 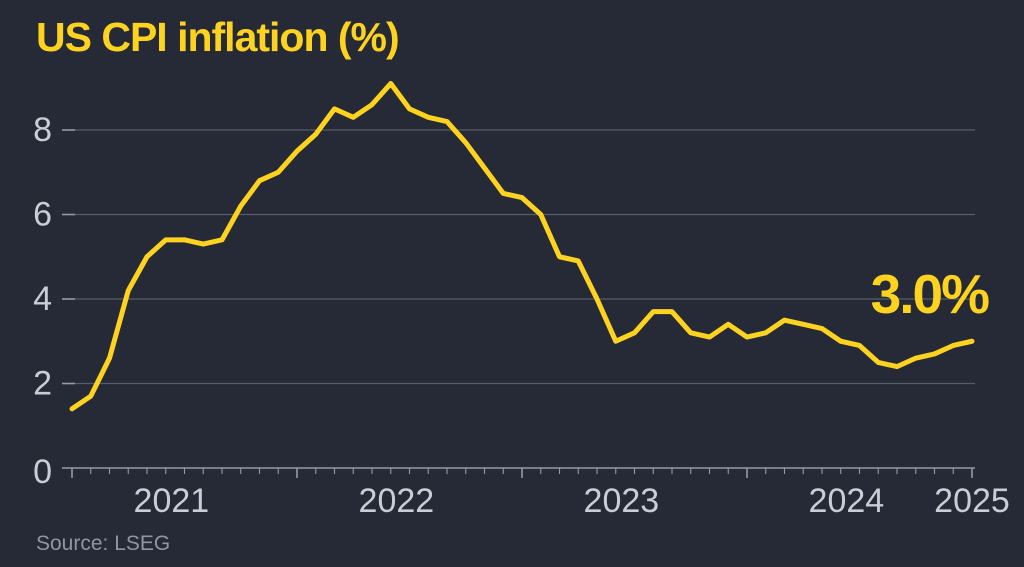 I want to click on y-tick-label: 0, so click(x=42, y=472).